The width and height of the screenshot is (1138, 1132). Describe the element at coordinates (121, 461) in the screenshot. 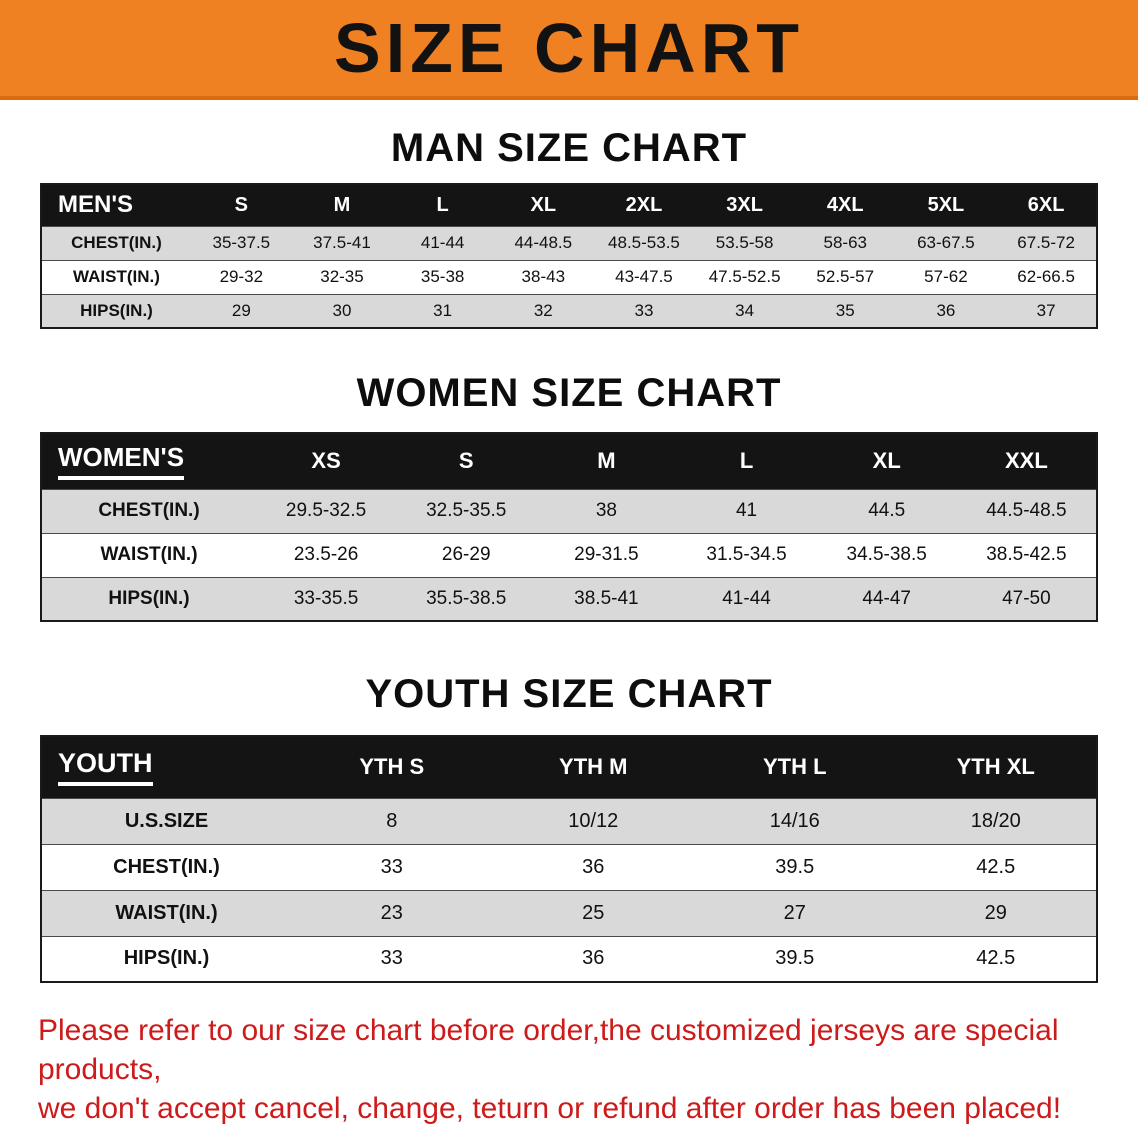

I see `table-title: WOMEN'S` at that location.